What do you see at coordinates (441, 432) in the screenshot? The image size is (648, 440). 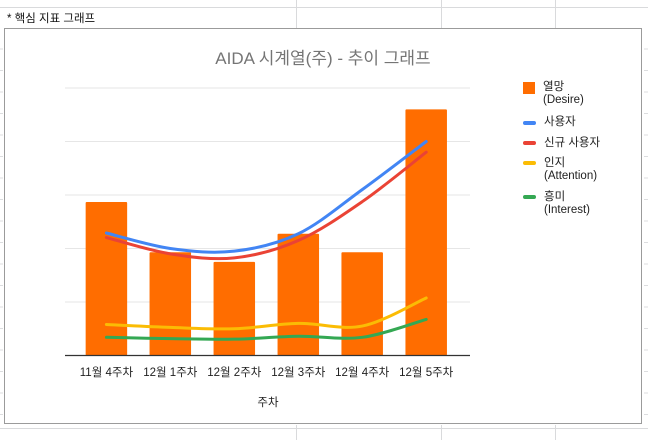 I see `sheet-col-line-2-bottom` at bounding box center [441, 432].